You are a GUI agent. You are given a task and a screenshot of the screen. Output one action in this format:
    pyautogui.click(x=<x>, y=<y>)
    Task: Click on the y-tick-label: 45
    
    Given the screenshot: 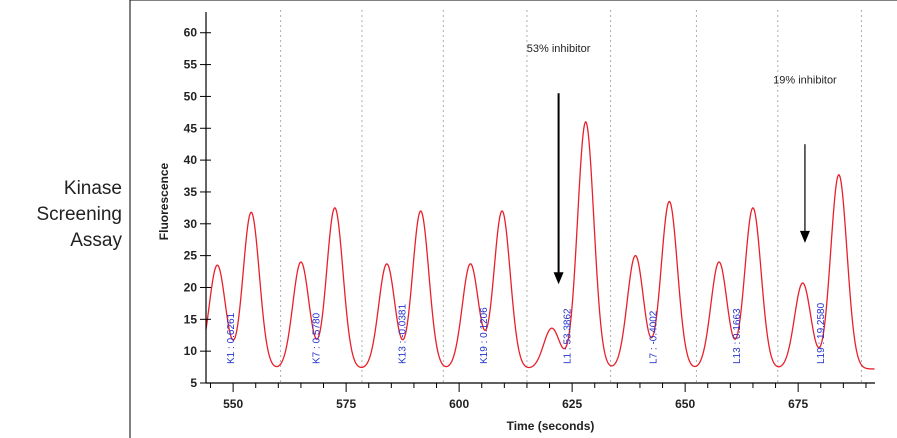 What is the action you would take?
    pyautogui.click(x=191, y=128)
    